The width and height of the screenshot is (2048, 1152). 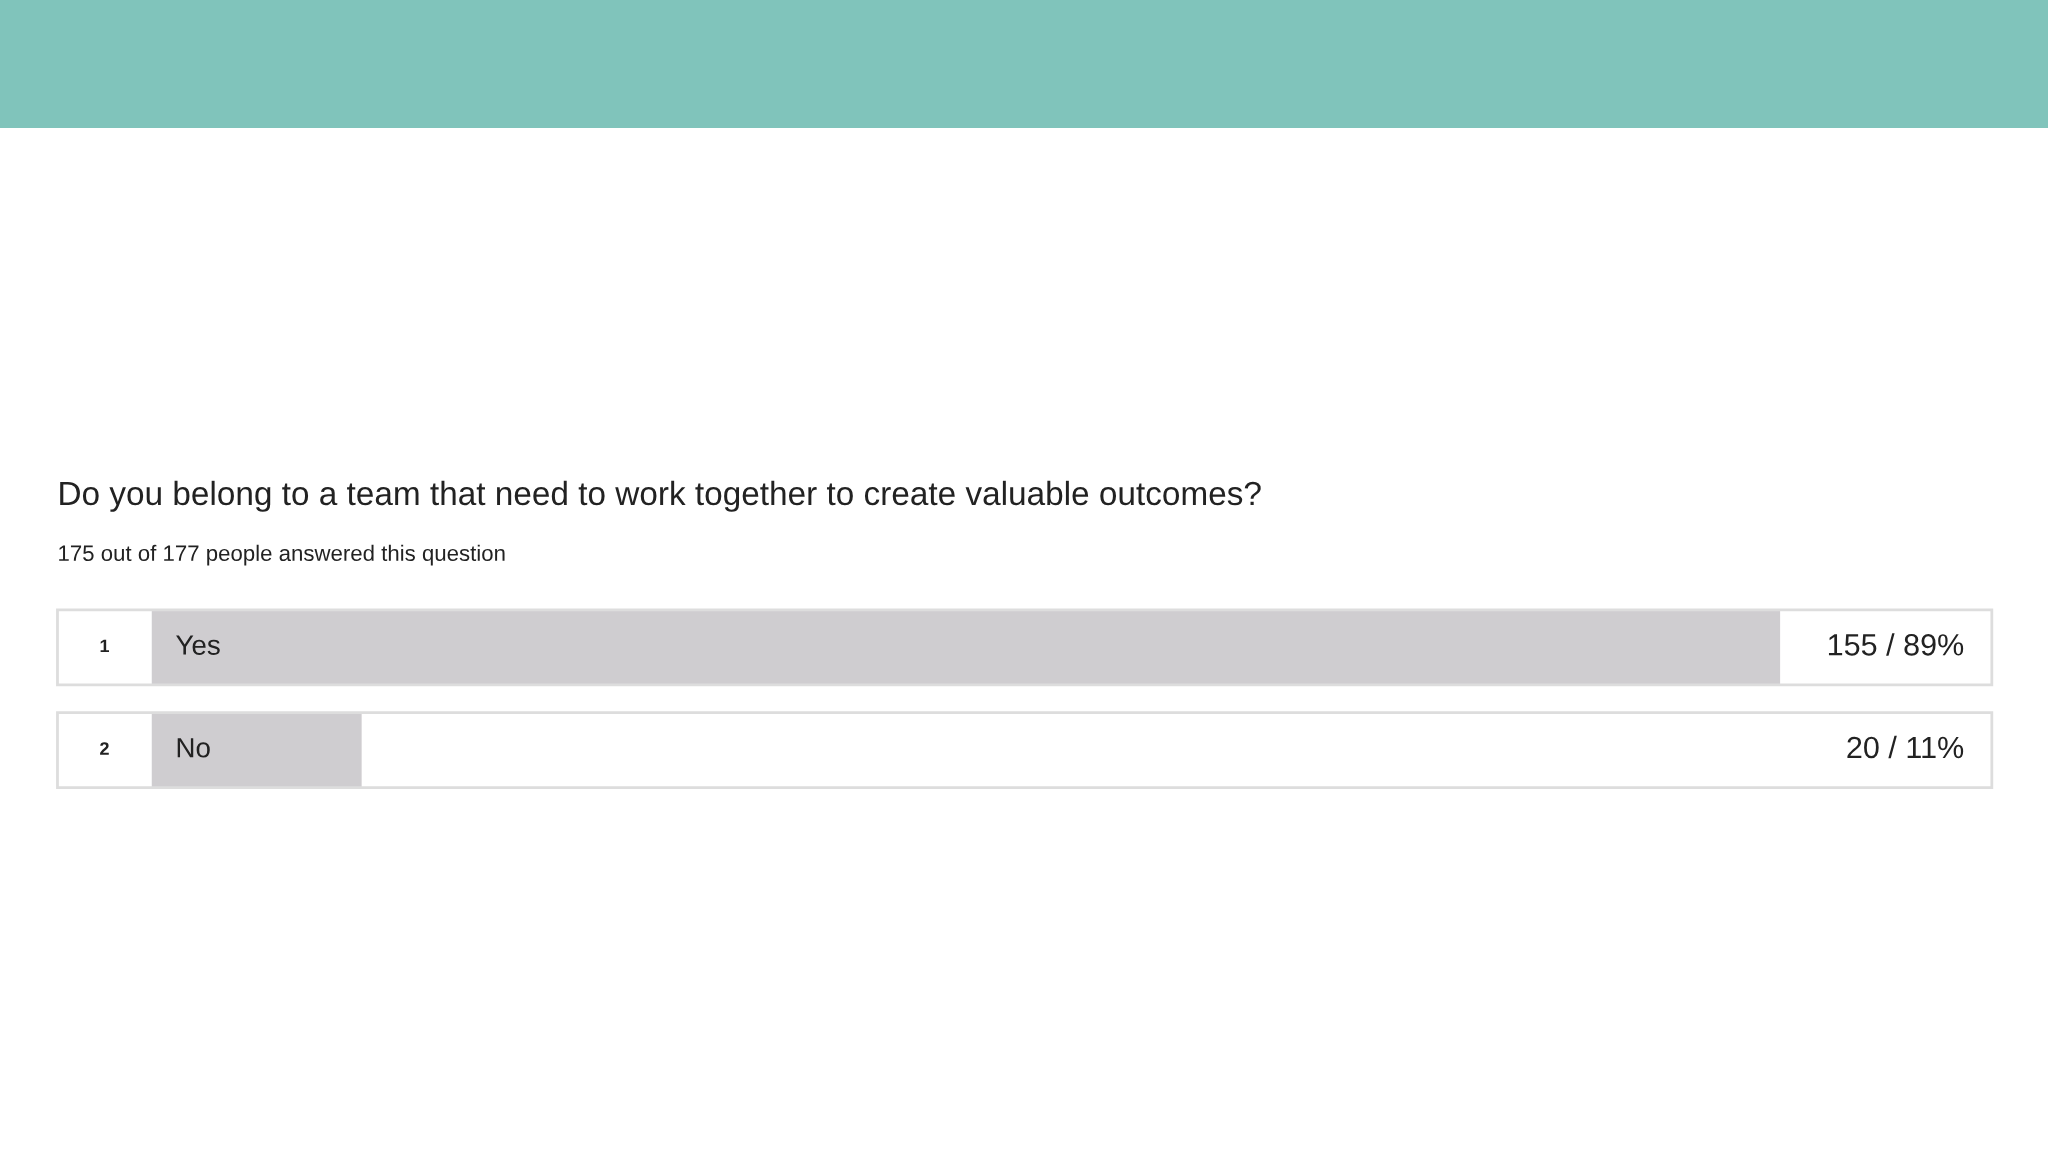 I want to click on chart-subtitle: 175 out of 177 people answered this question, so click(x=282, y=555).